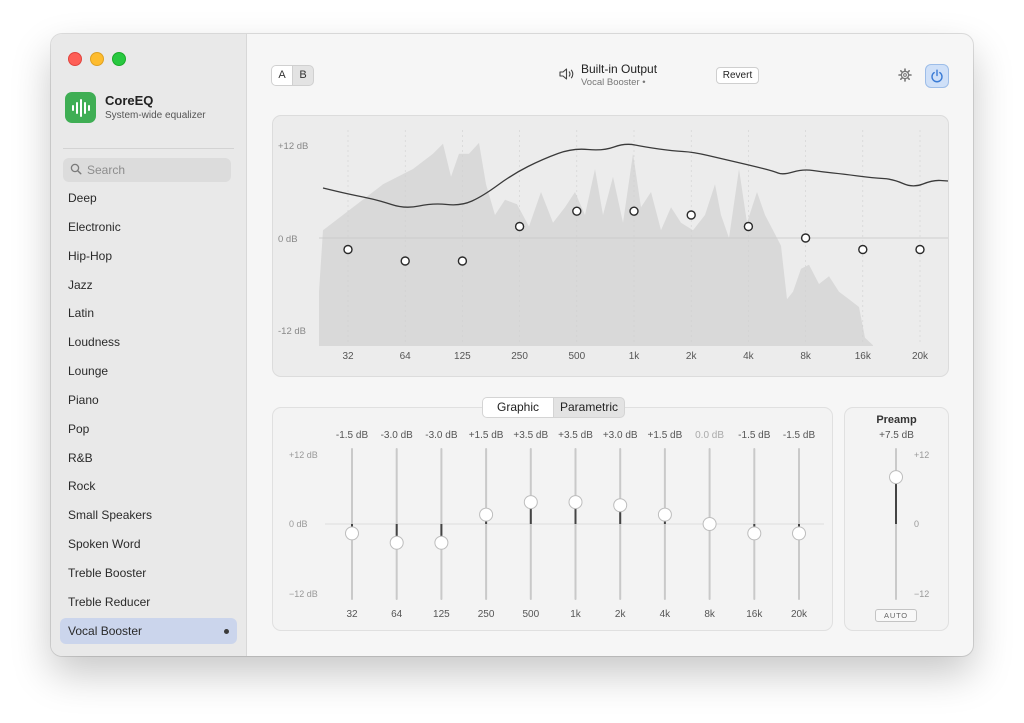  Describe the element at coordinates (148, 602) in the screenshot. I see `preset-item: Treble Reducer` at that location.